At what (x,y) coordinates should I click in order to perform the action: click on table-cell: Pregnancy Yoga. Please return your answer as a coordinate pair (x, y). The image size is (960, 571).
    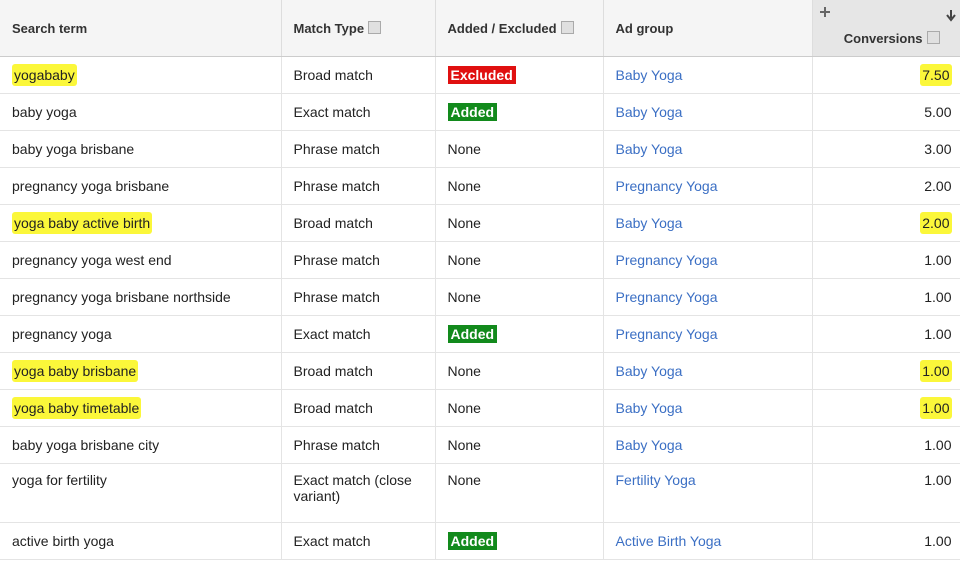
    Looking at the image, I should click on (708, 260).